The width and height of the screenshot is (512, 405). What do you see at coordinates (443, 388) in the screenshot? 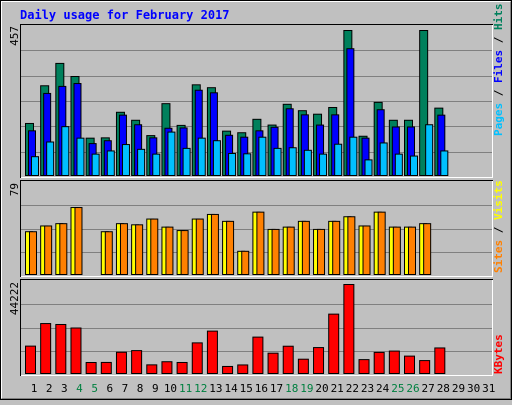
I see `day-label-28: 28` at bounding box center [443, 388].